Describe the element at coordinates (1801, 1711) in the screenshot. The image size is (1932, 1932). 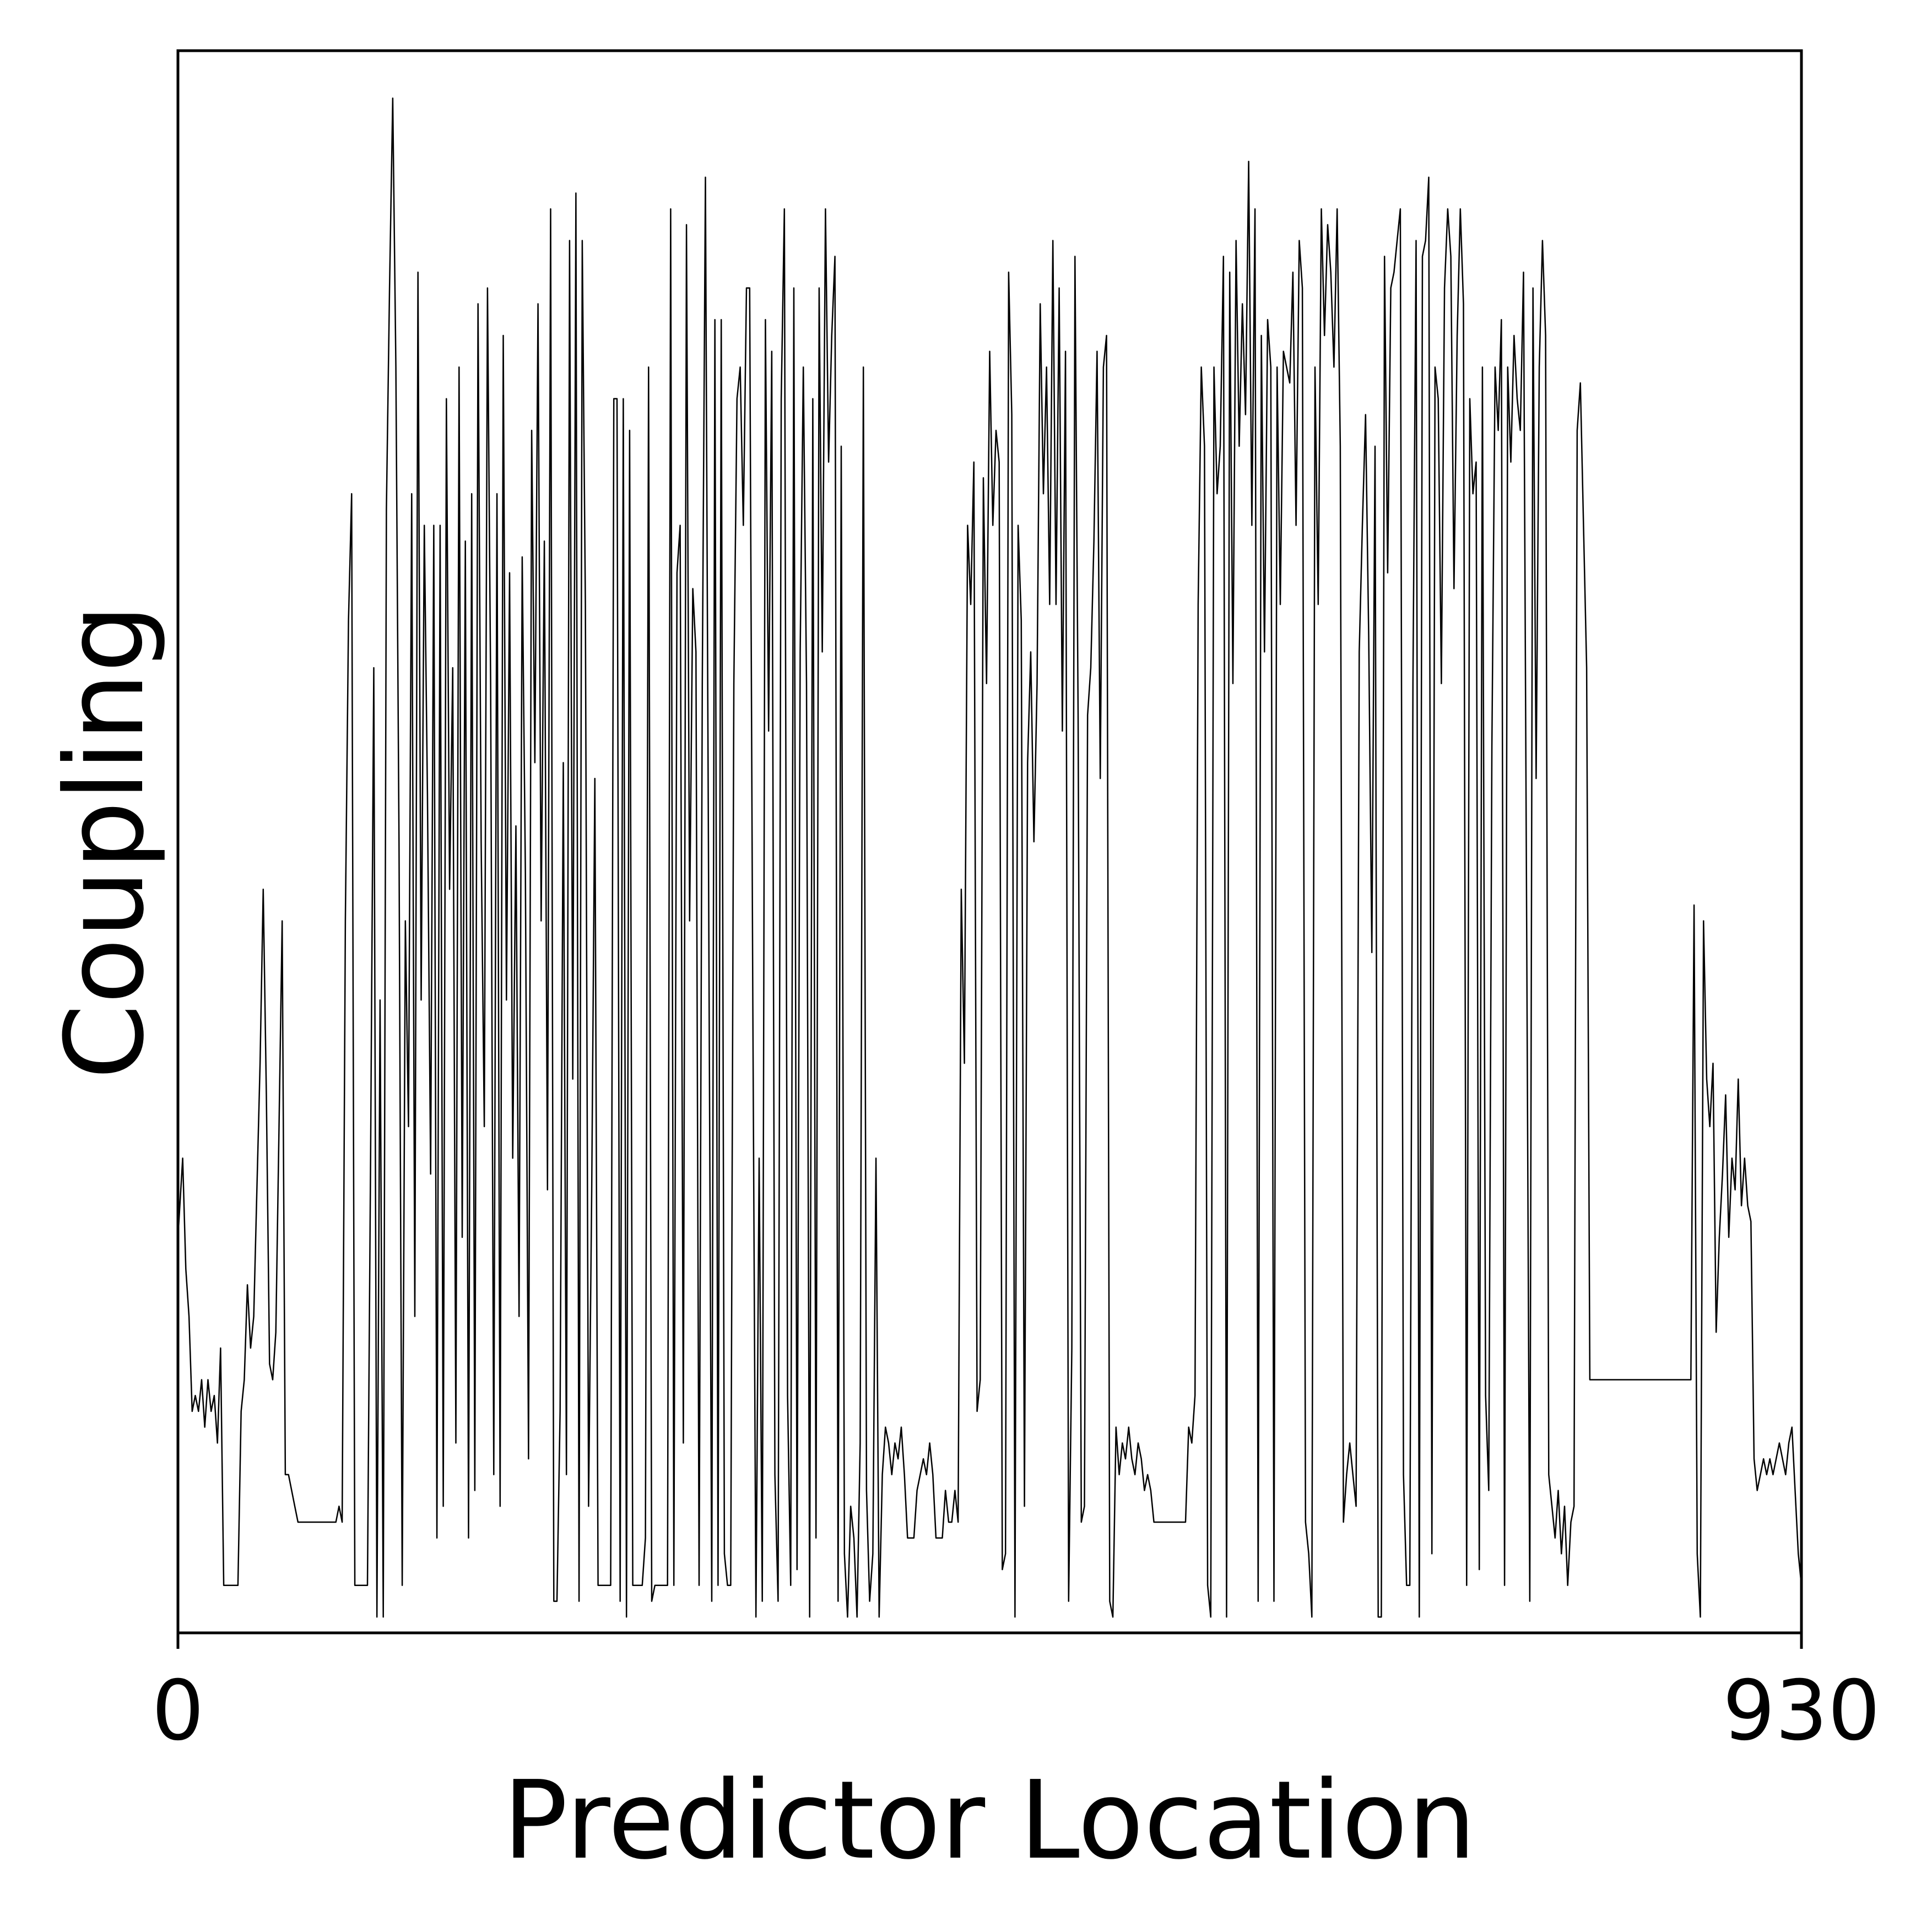
I see `x-tick-label-end: 930` at that location.